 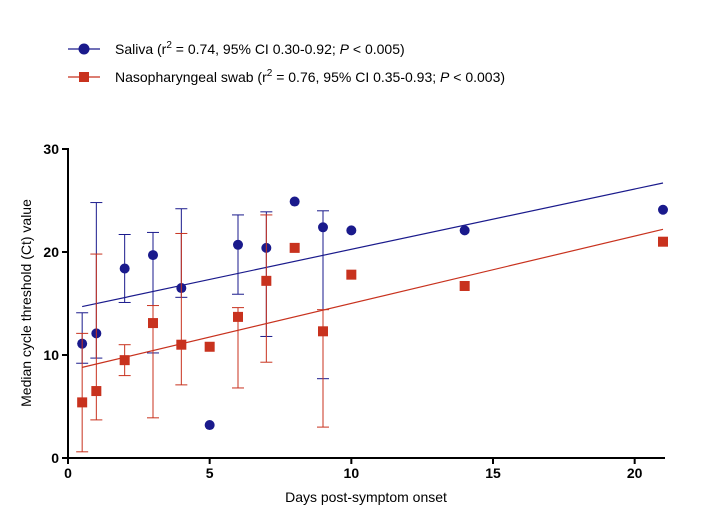 What do you see at coordinates (84, 77) in the screenshot?
I see `legend-marker-nasopharyngeal` at bounding box center [84, 77].